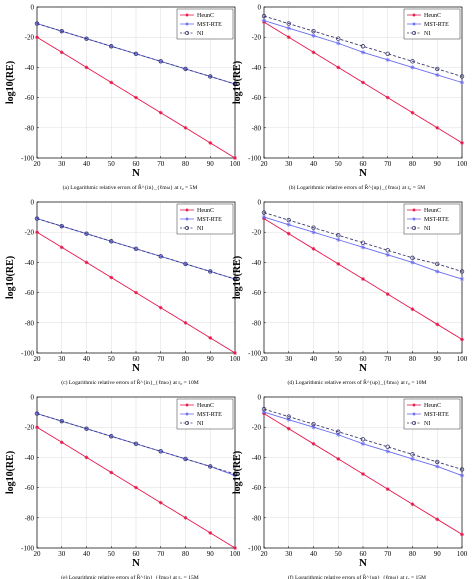 Image resolution: width=474 pixels, height=579 pixels. Describe the element at coordinates (363, 46) in the screenshot. I see `panel-b-series-line-ni` at that location.